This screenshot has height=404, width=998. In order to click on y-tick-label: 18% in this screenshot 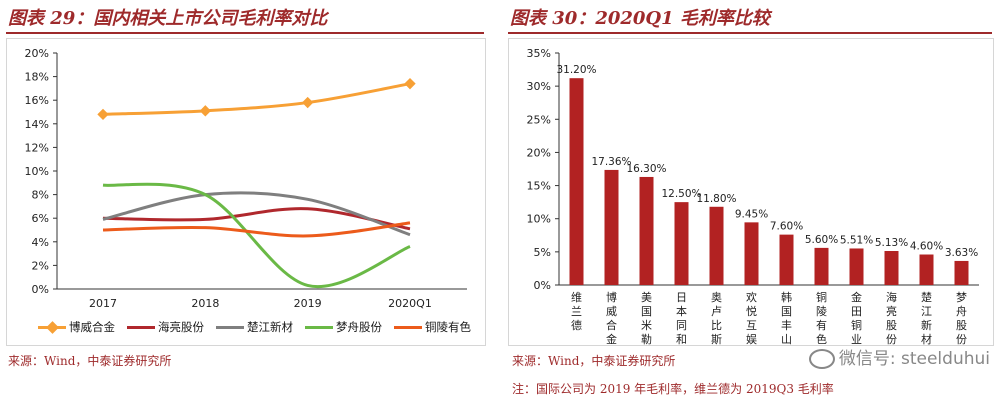, I will do `click(37, 77)`.